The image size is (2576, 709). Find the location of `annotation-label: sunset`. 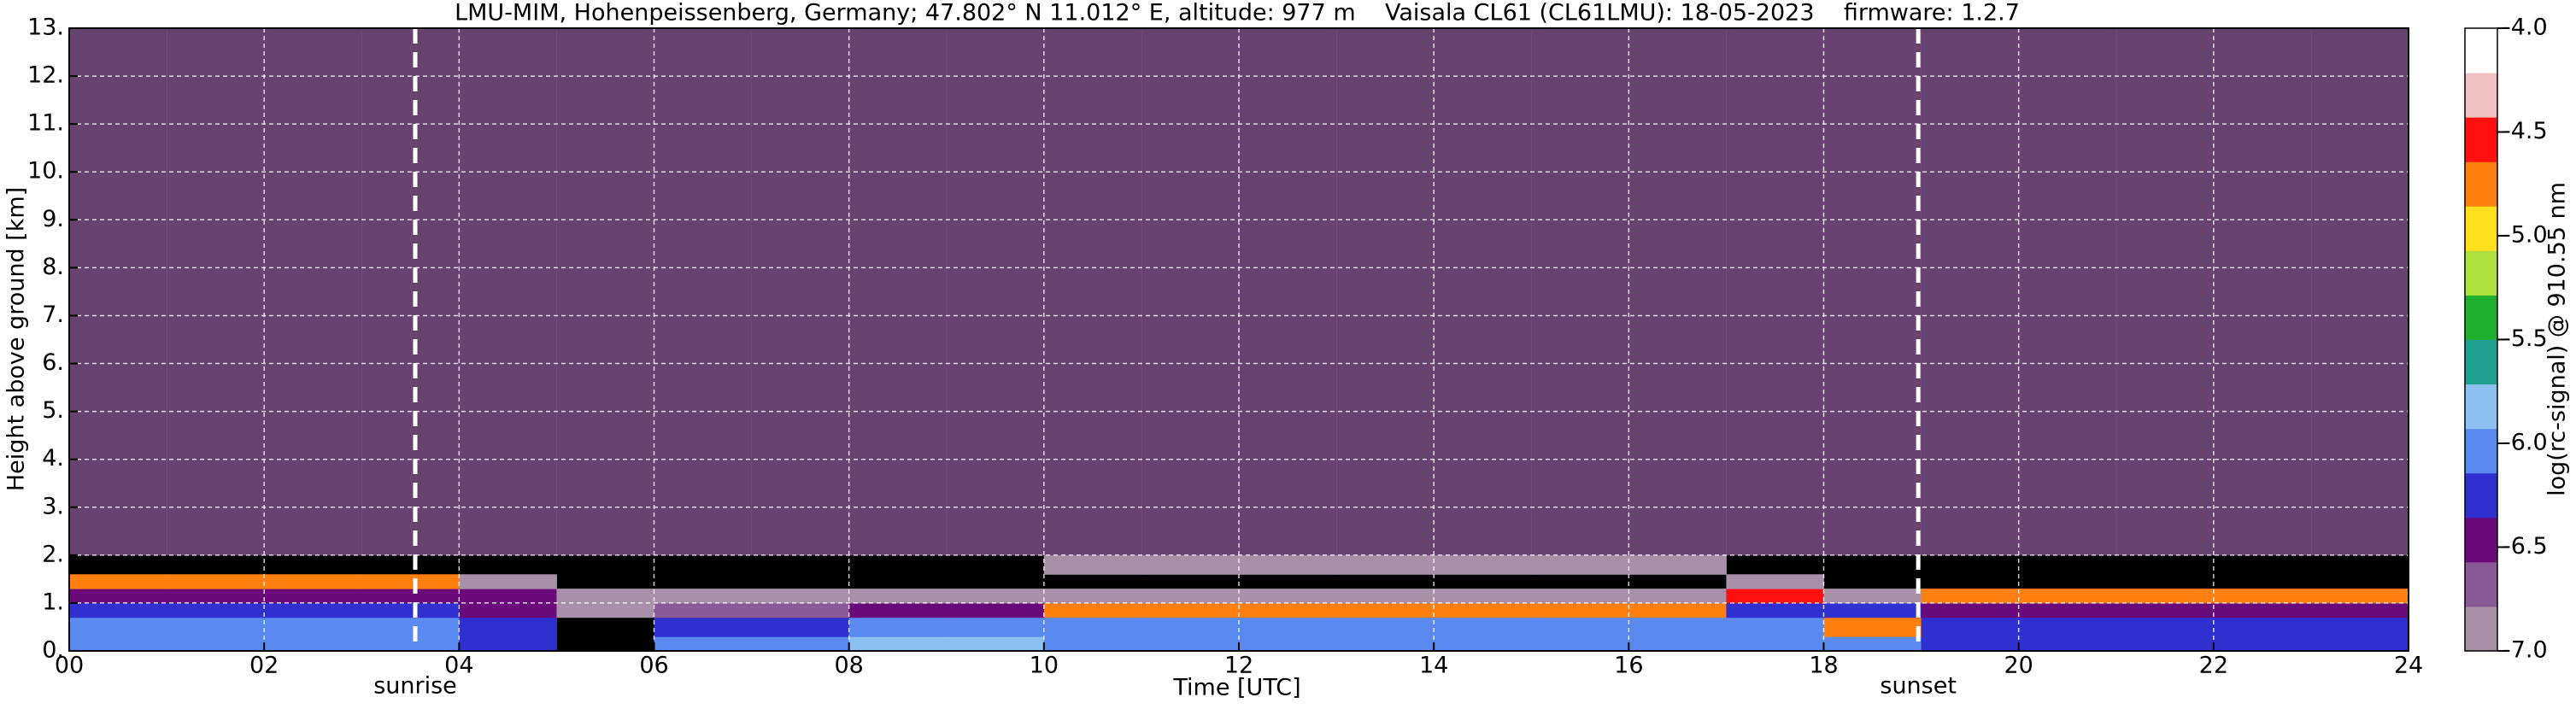

annotation-label: sunset is located at coordinates (1918, 687).